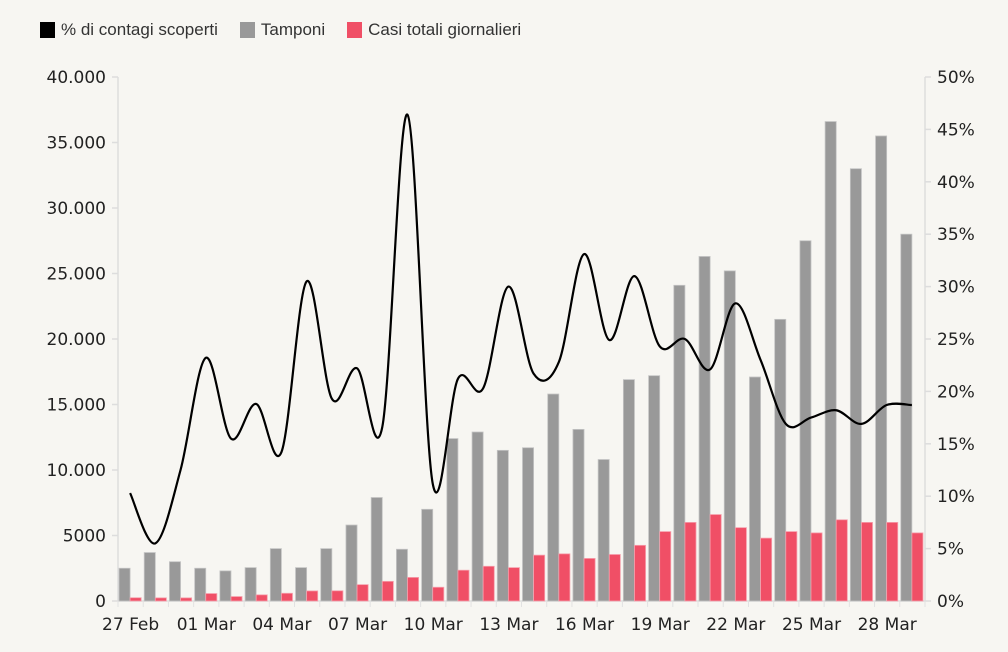  What do you see at coordinates (355, 30) in the screenshot?
I see `legend-swatch-casi` at bounding box center [355, 30].